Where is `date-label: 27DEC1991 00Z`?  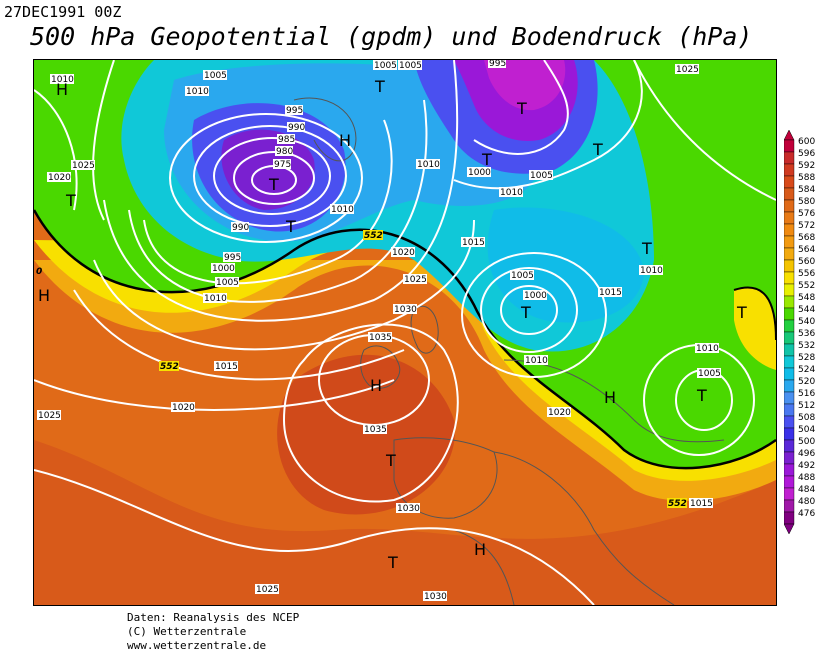
date-label: 27DEC1991 00Z is located at coordinates (63, 12).